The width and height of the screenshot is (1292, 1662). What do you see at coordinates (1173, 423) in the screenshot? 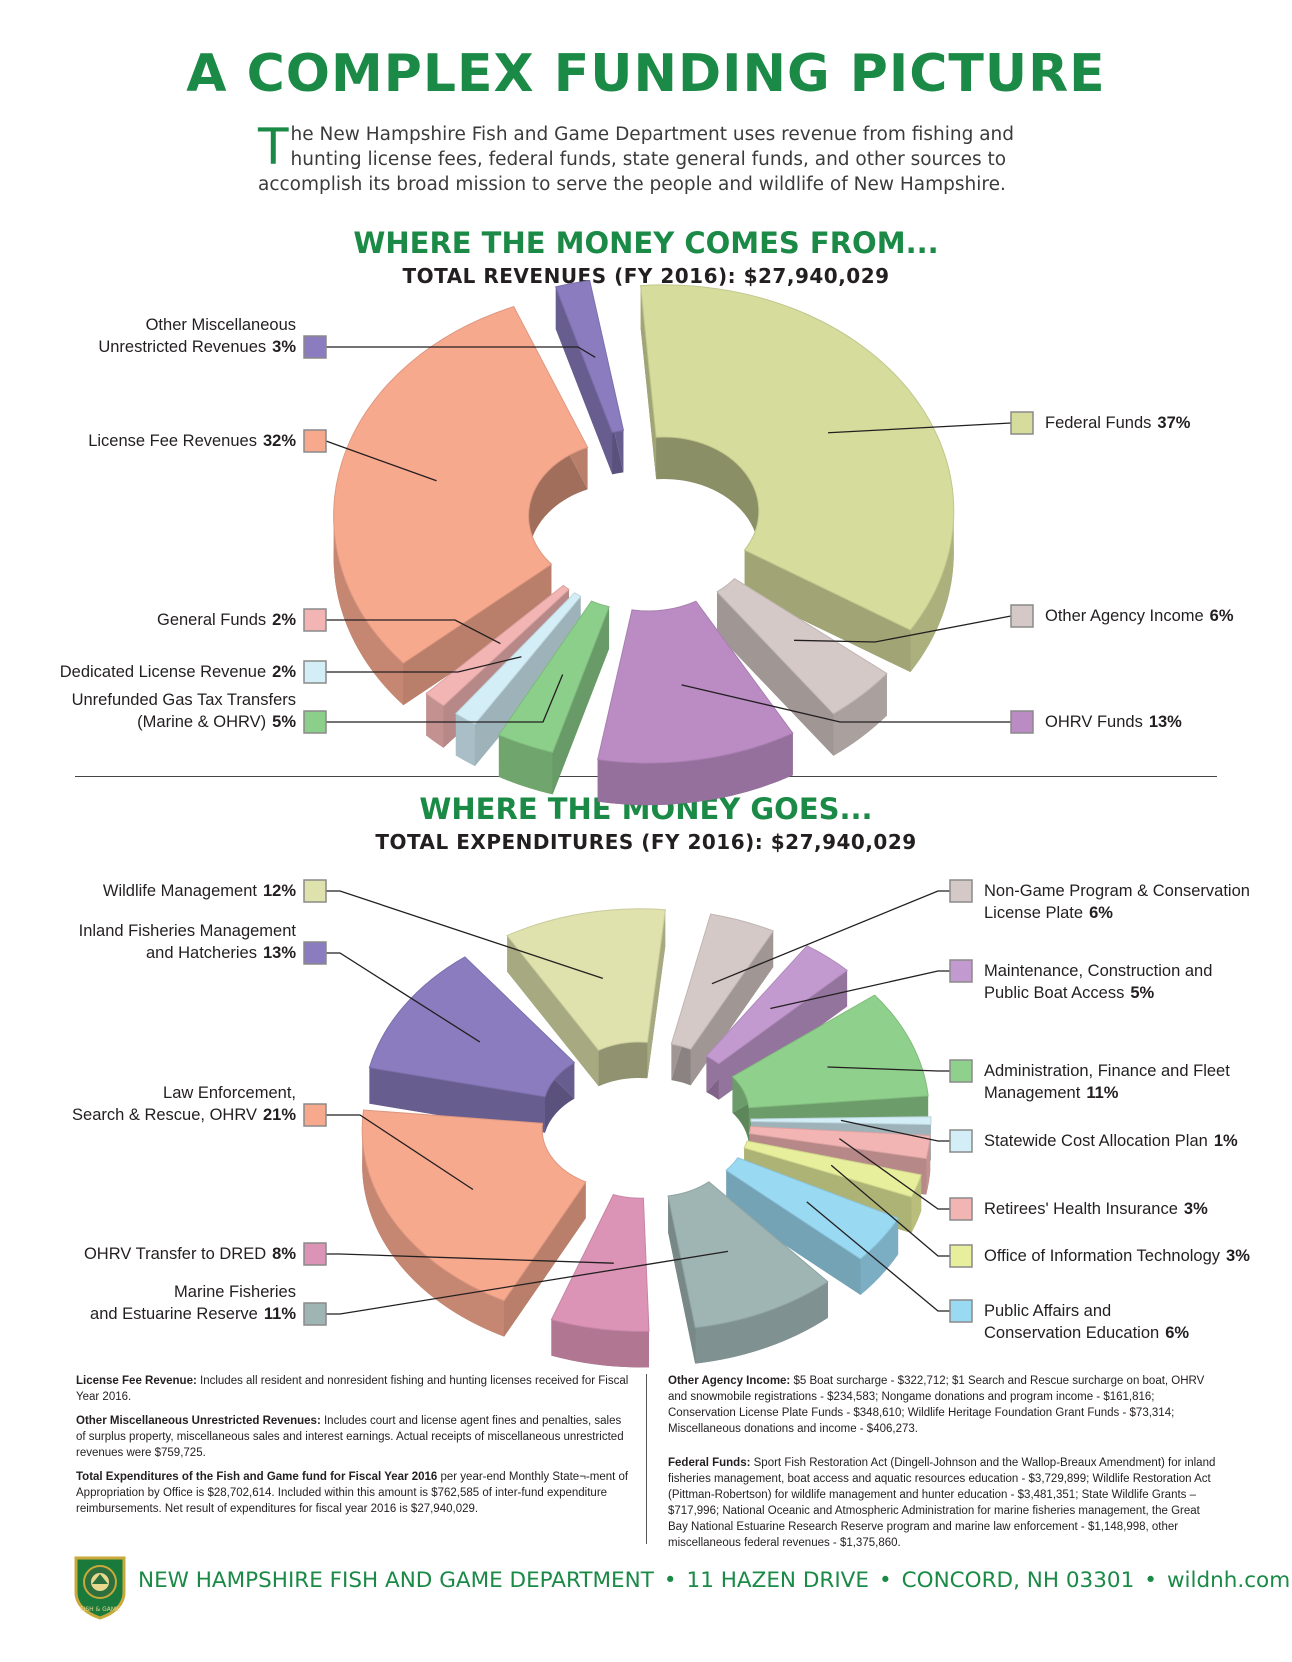
I see `revenue-legend-value: 37%` at bounding box center [1173, 423].